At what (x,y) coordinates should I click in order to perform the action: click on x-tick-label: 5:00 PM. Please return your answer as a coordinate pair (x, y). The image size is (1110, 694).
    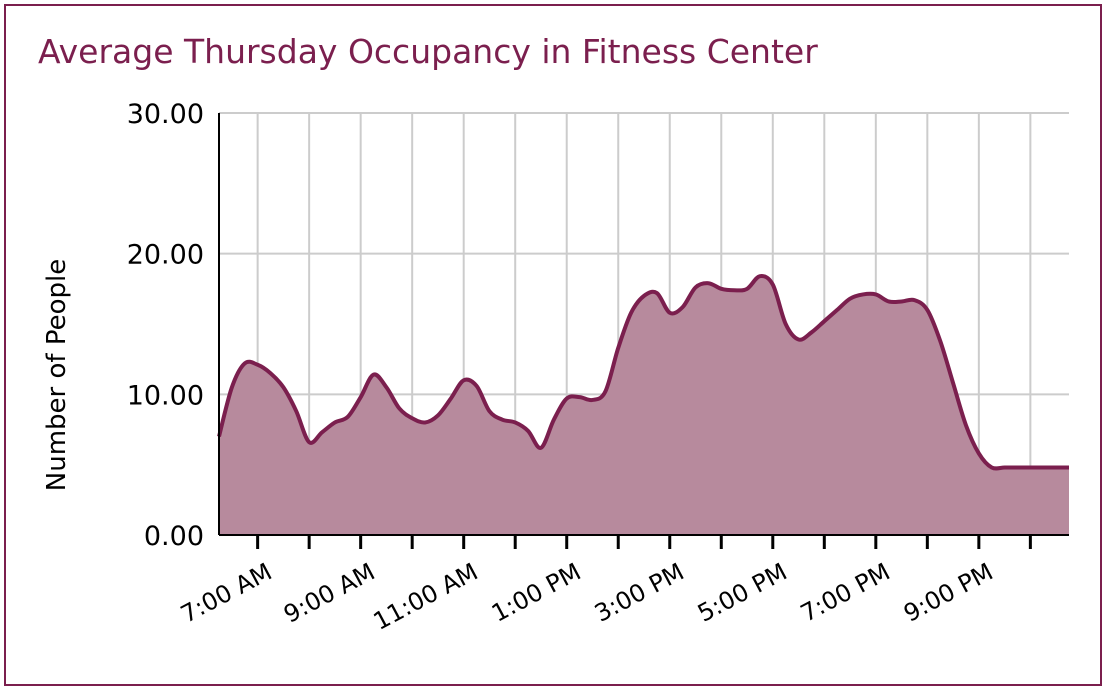
    Looking at the image, I should click on (742, 593).